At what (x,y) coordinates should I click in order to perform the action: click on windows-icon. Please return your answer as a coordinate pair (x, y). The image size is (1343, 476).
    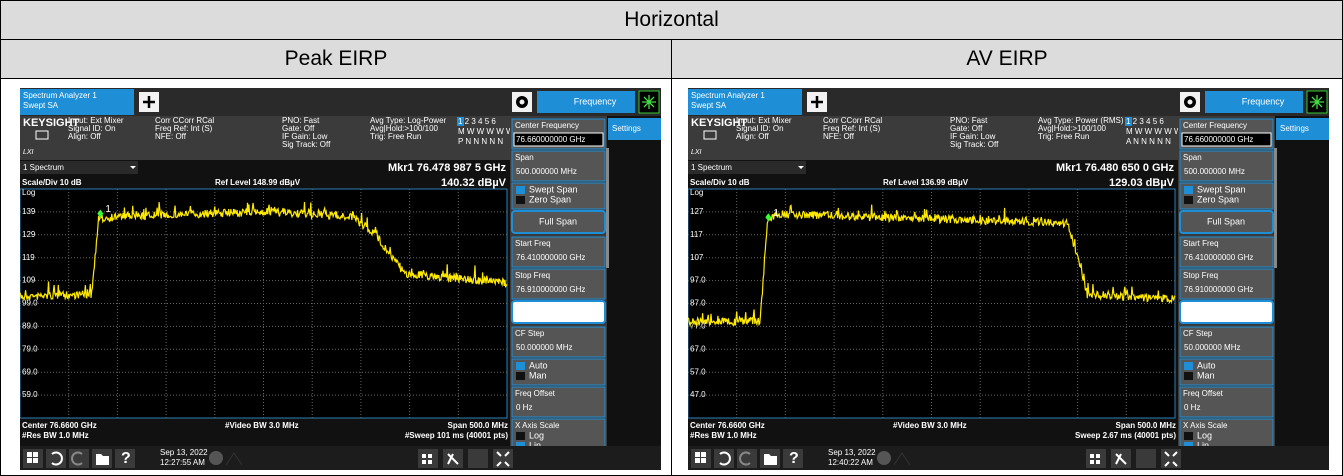
    Looking at the image, I should click on (700, 457).